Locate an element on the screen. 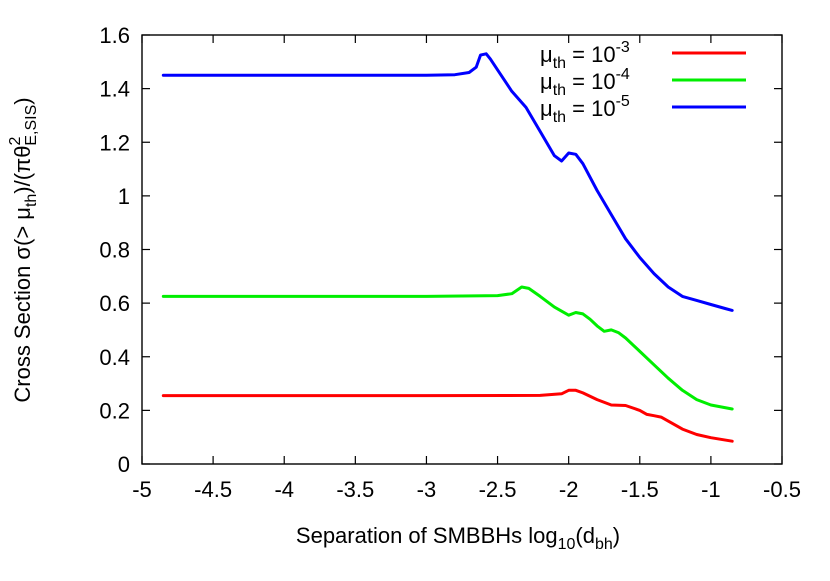 The width and height of the screenshot is (830, 581). x-tick-label: -1.5 is located at coordinates (640, 489).